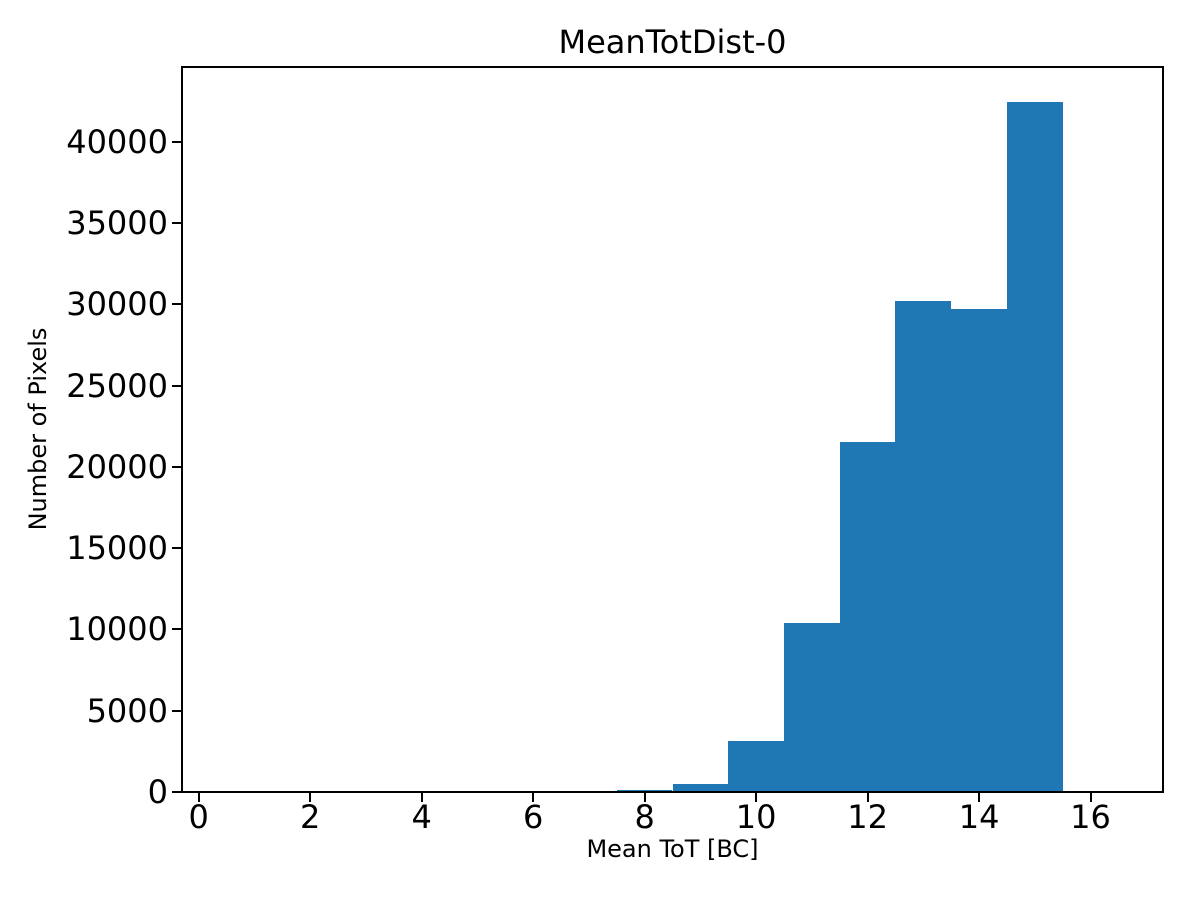 Image resolution: width=1200 pixels, height=900 pixels. What do you see at coordinates (644, 817) in the screenshot?
I see `x-tick-label: 8` at bounding box center [644, 817].